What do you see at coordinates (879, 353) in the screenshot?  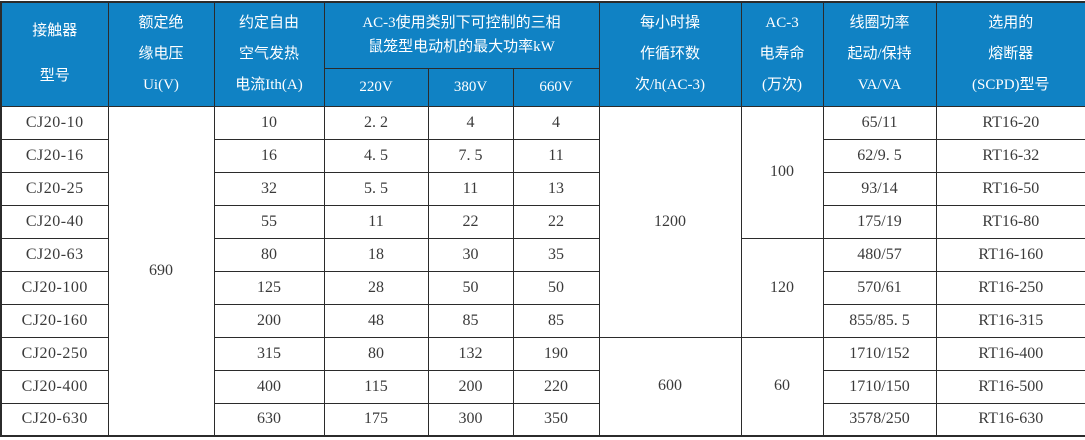 I see `cell-coil: 1710/152` at bounding box center [879, 353].